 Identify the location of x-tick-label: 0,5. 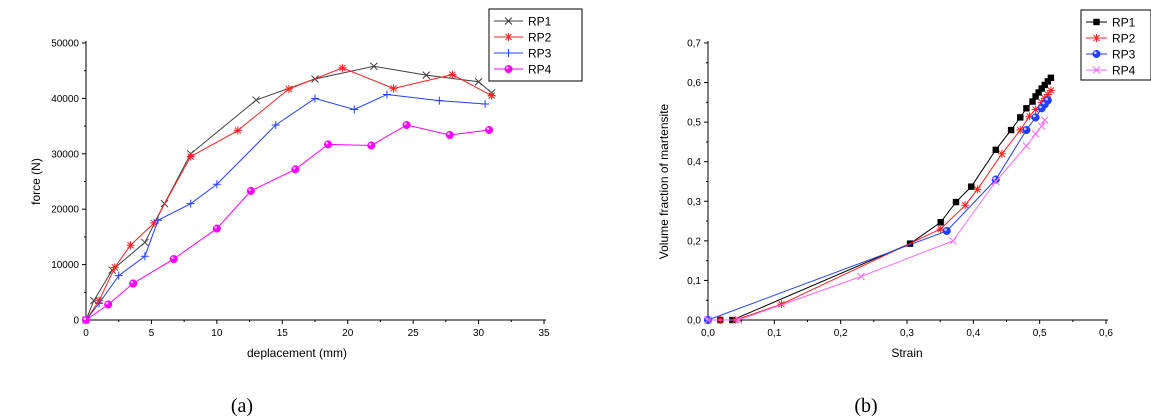
(1040, 333).